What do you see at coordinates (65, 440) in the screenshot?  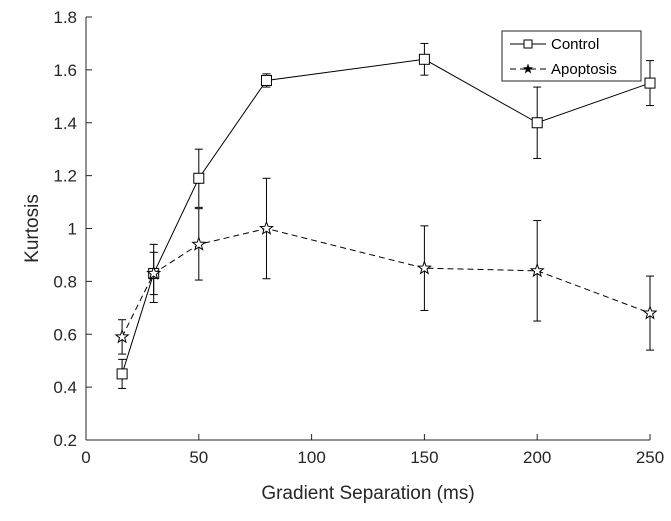 I see `y-tick-label: 0.2` at bounding box center [65, 440].